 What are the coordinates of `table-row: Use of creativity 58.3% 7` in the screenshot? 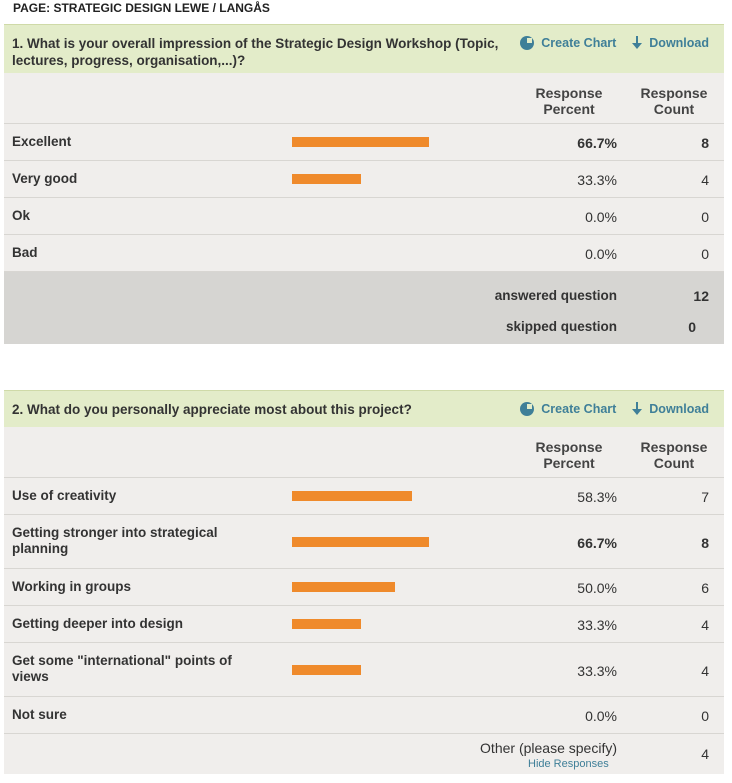 It's located at (364, 496).